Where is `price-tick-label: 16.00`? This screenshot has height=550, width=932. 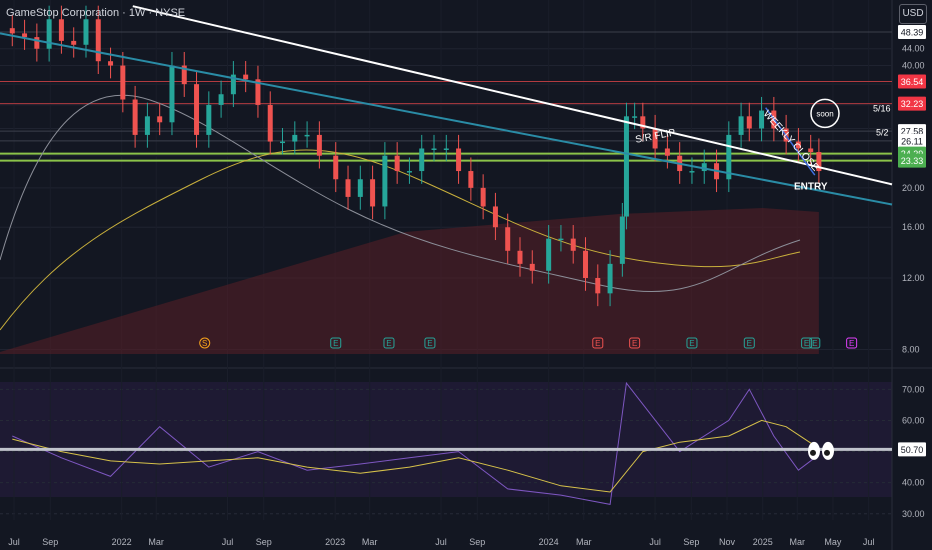 price-tick-label: 16.00 is located at coordinates (913, 227).